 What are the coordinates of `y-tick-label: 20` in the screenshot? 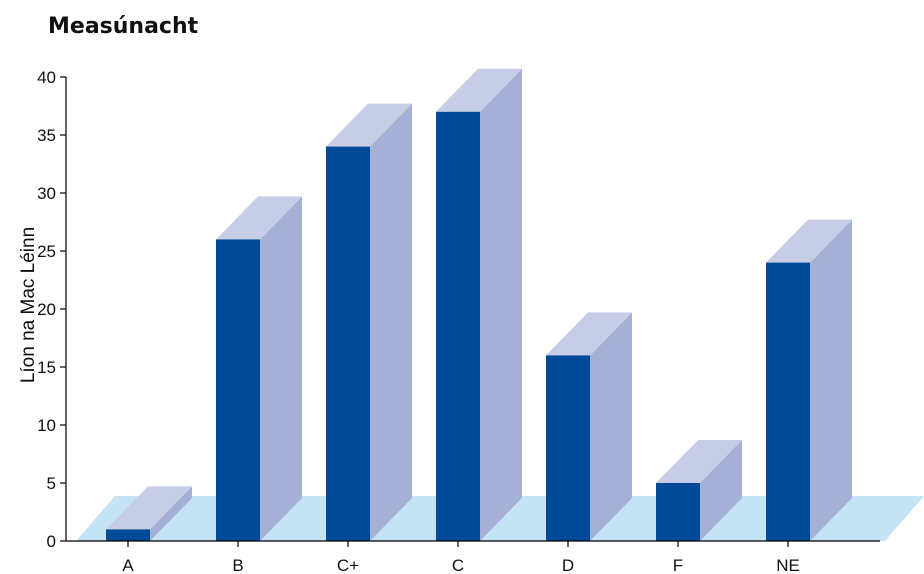 It's located at (46, 309).